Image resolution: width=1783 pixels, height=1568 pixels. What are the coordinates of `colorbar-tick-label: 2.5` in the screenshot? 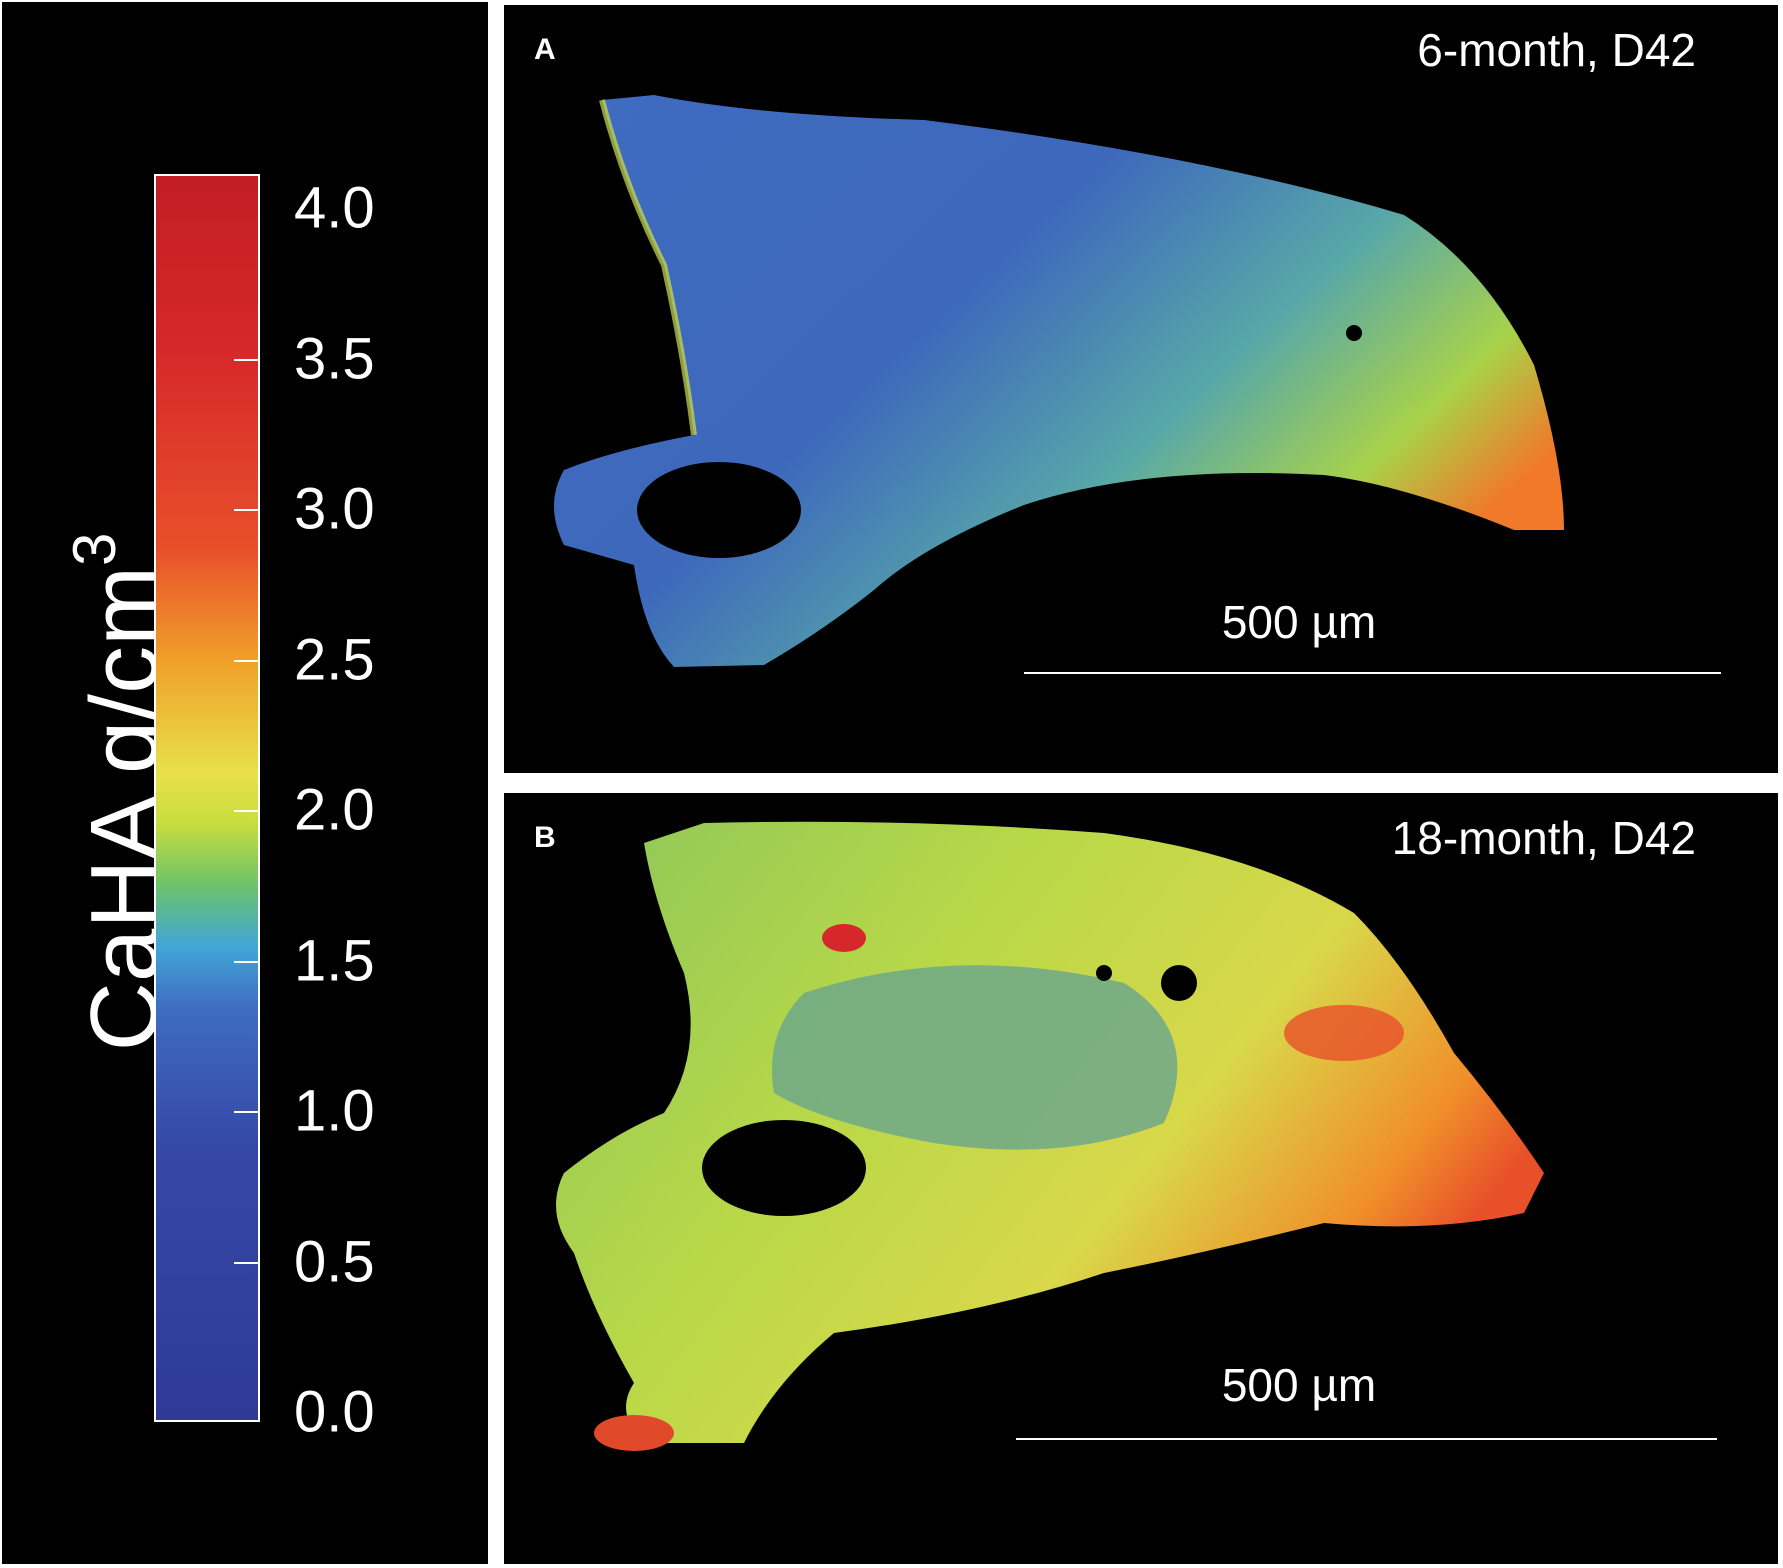 It's located at (334, 659).